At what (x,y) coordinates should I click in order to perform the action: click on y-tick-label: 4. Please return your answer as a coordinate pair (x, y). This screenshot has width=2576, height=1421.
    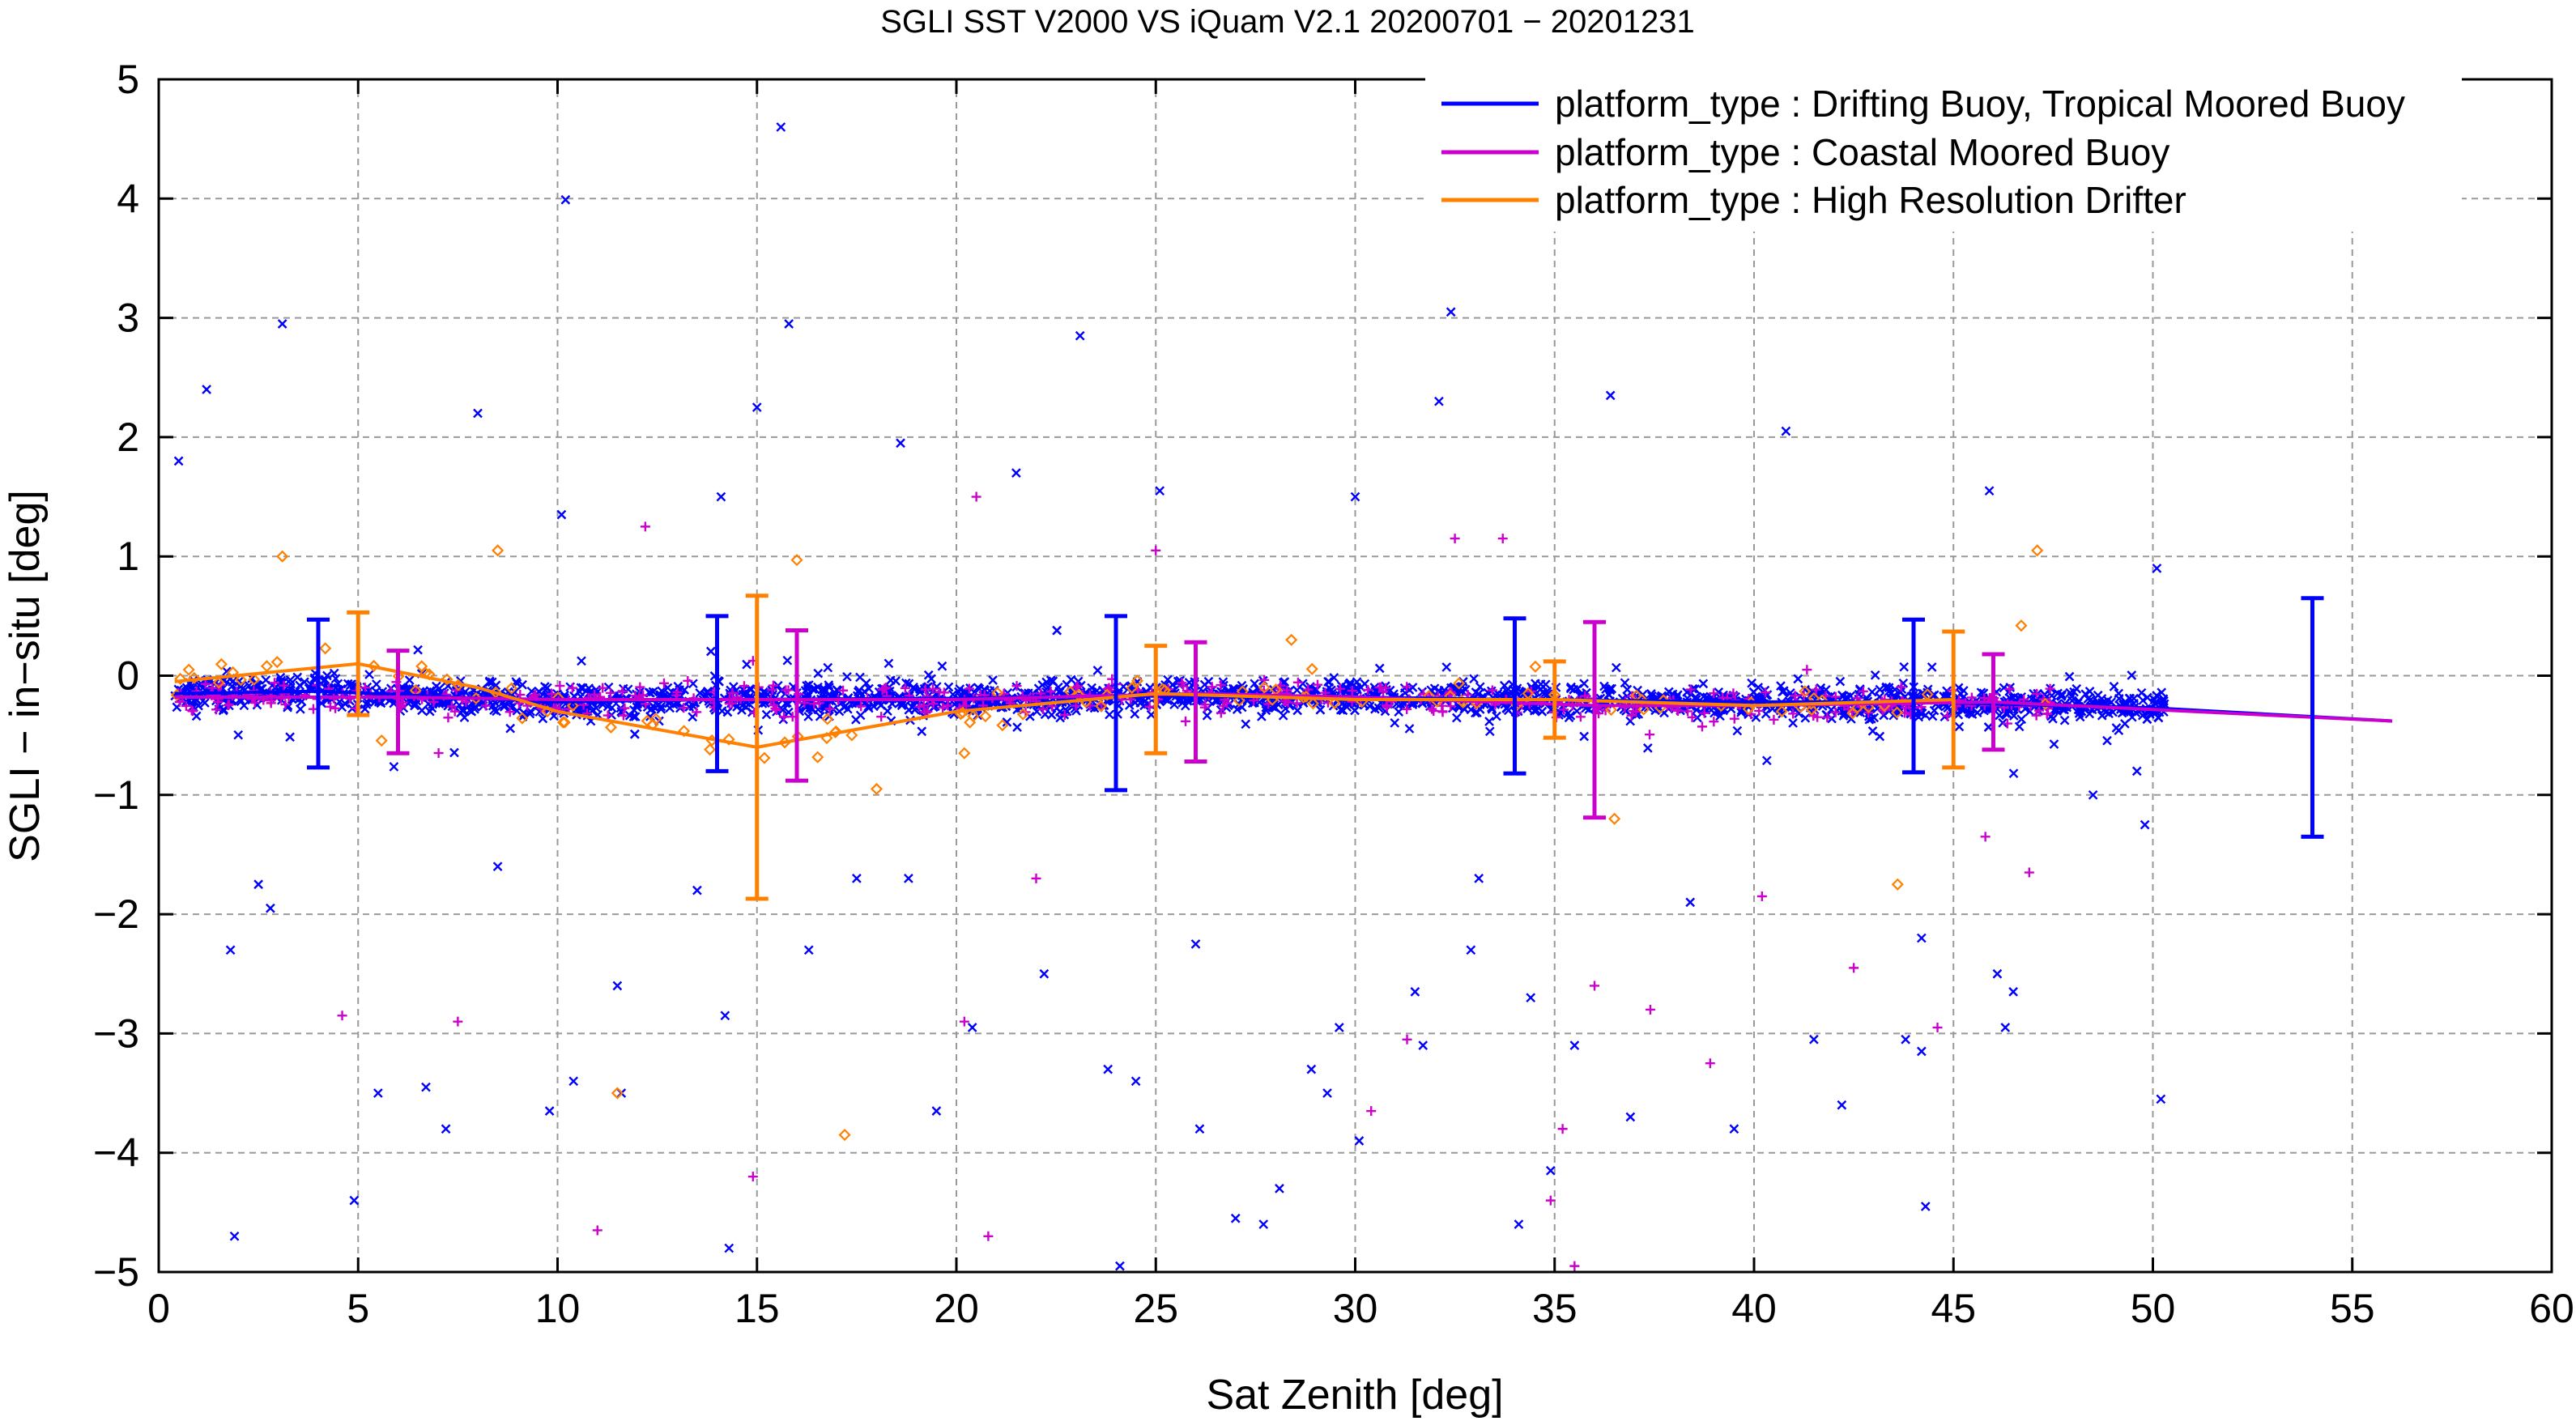
    Looking at the image, I should click on (128, 198).